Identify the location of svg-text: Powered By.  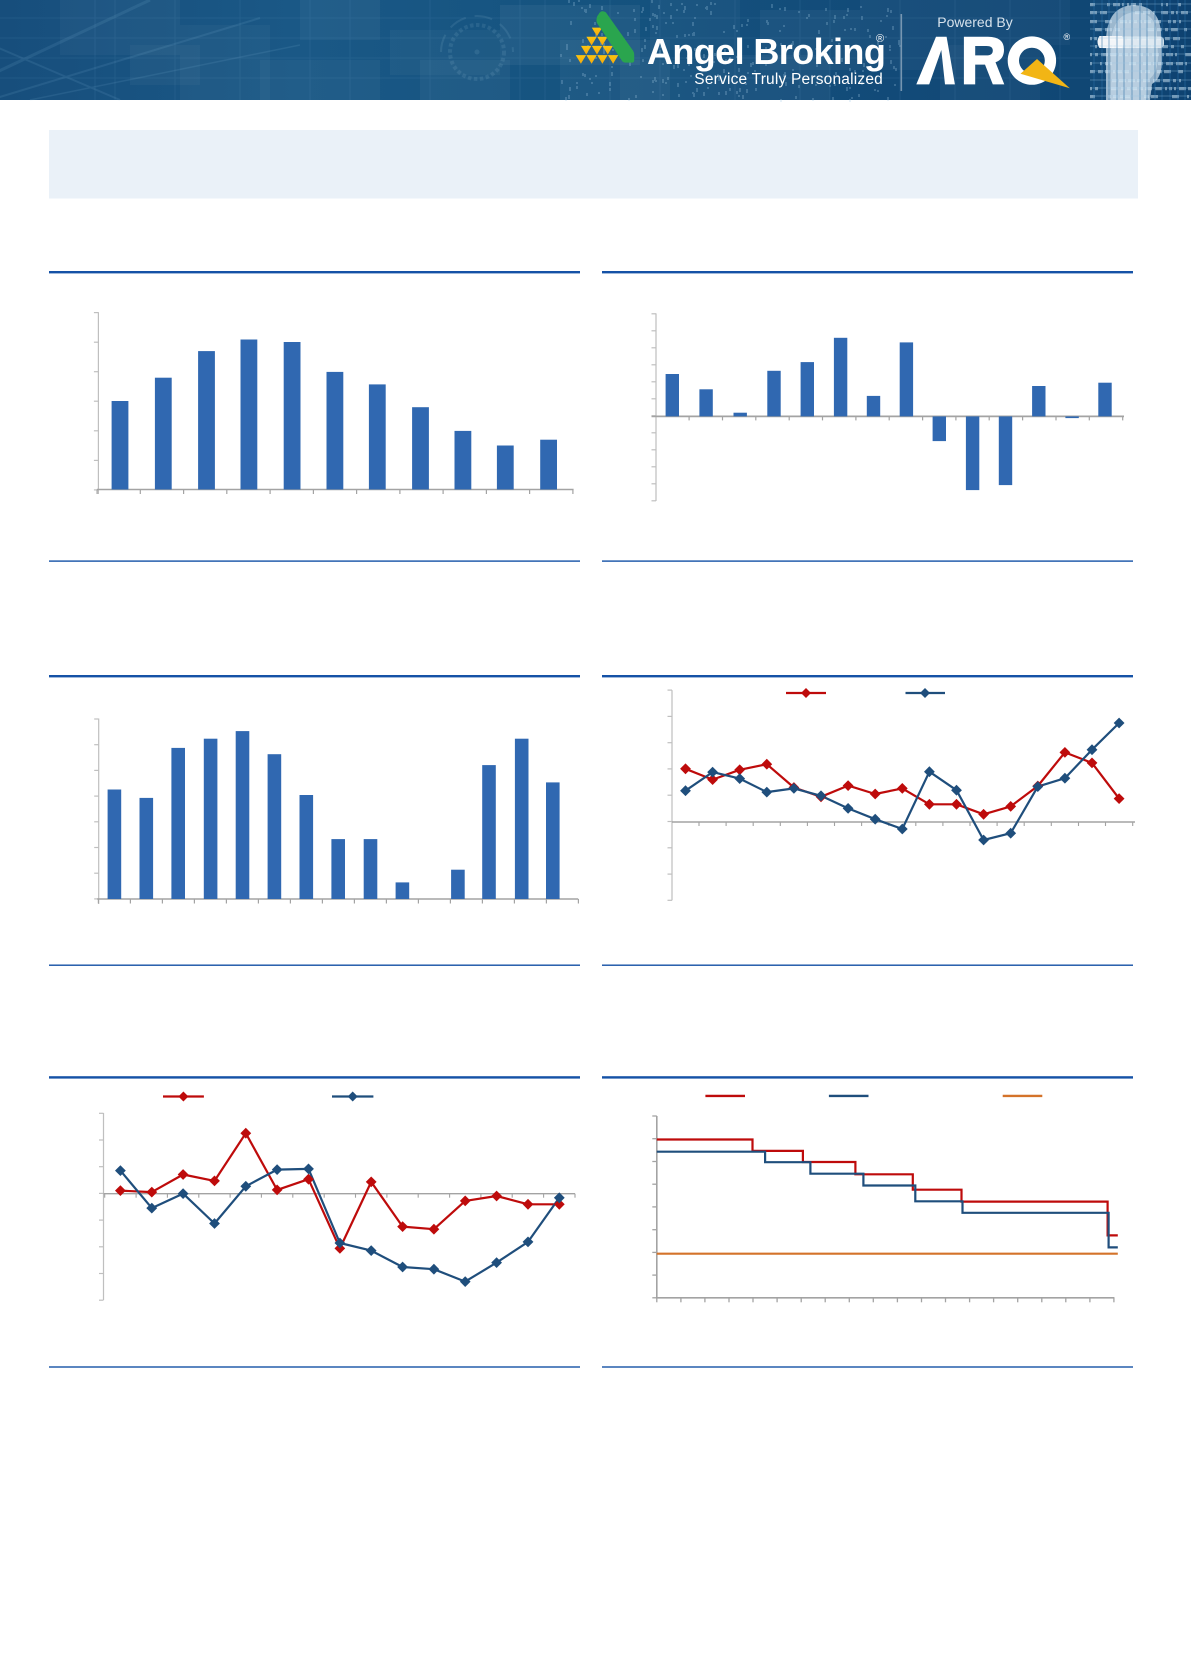
(974, 22).